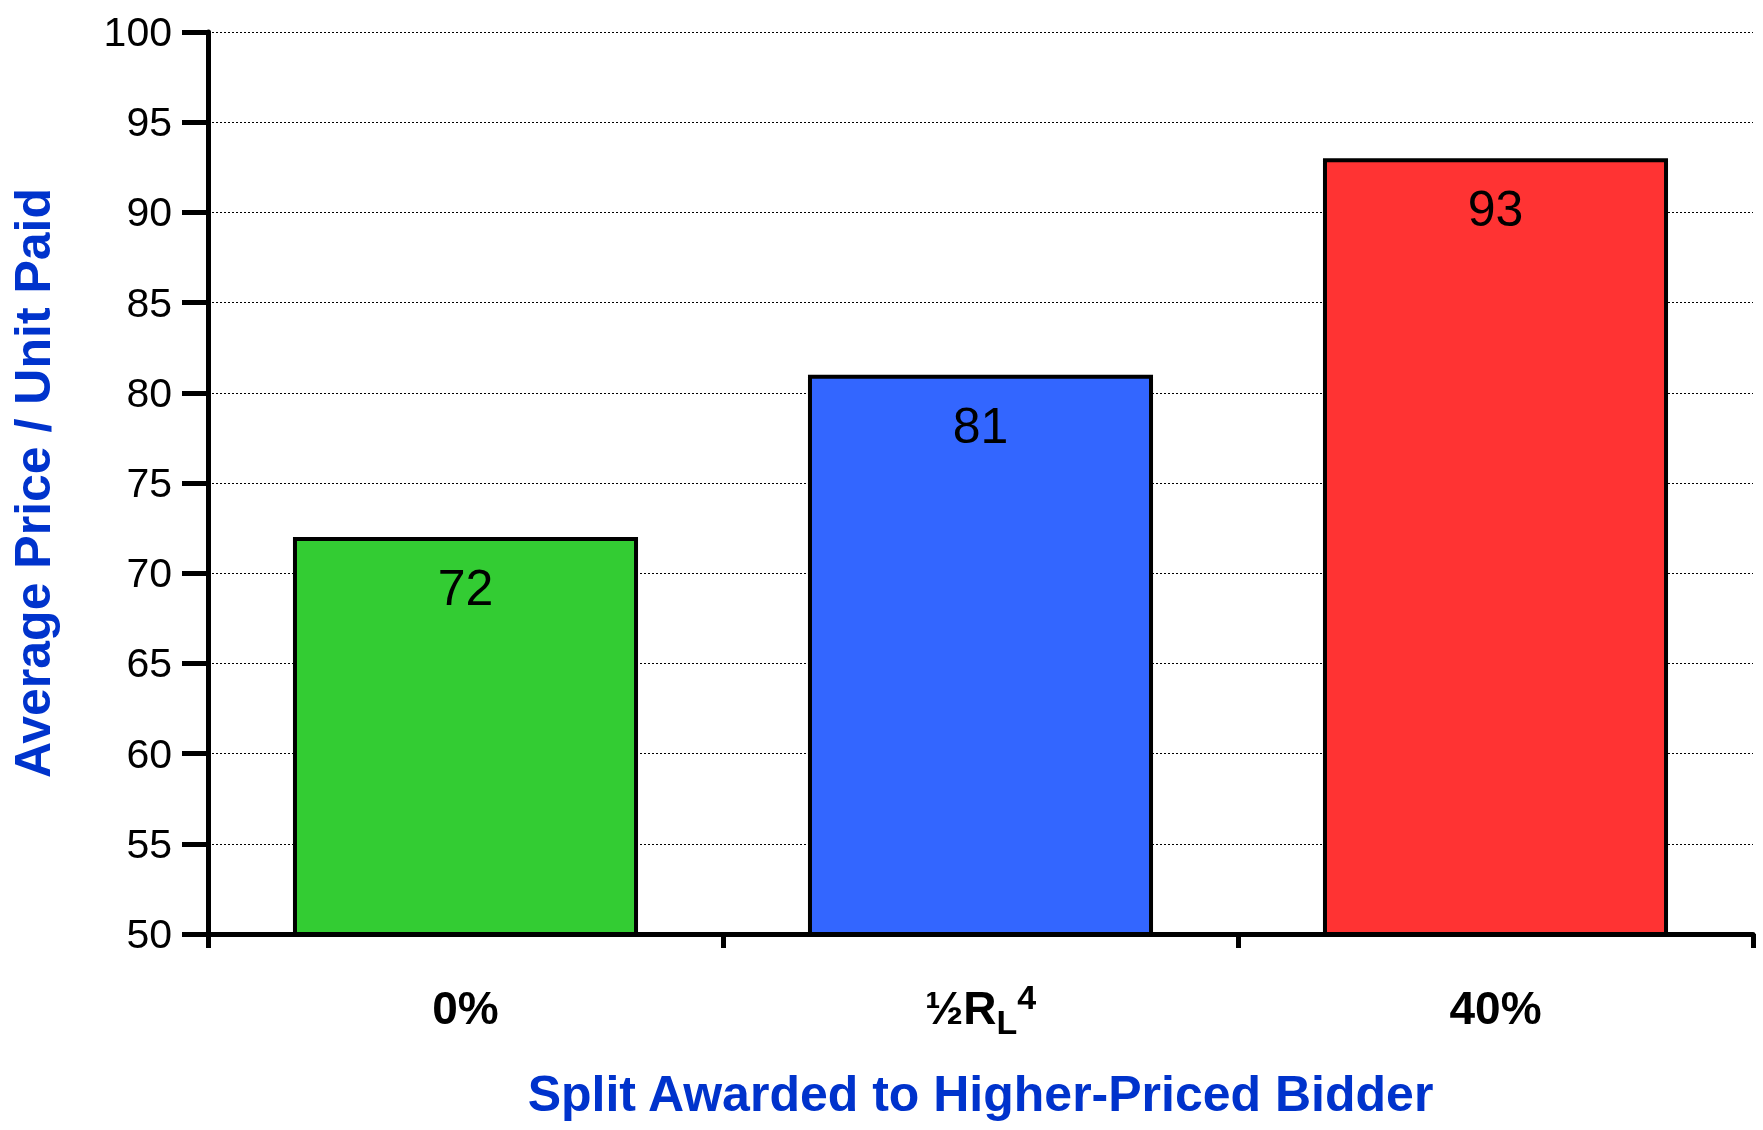 The width and height of the screenshot is (1763, 1130). What do you see at coordinates (149, 212) in the screenshot?
I see `y-tick-label: 90` at bounding box center [149, 212].